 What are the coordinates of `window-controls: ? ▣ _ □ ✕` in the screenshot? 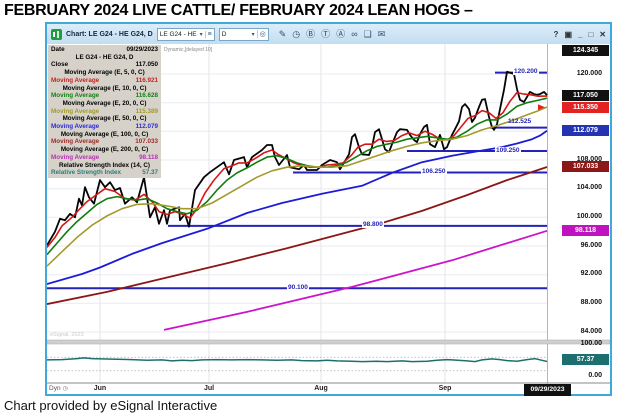 It's located at (580, 34).